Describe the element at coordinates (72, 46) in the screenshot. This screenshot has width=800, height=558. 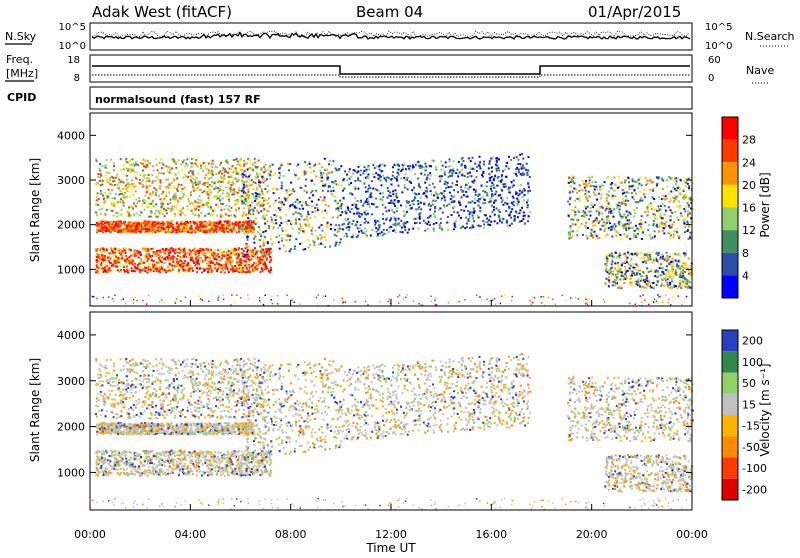
I see `noise-left-tick-bottom: 10^0` at that location.